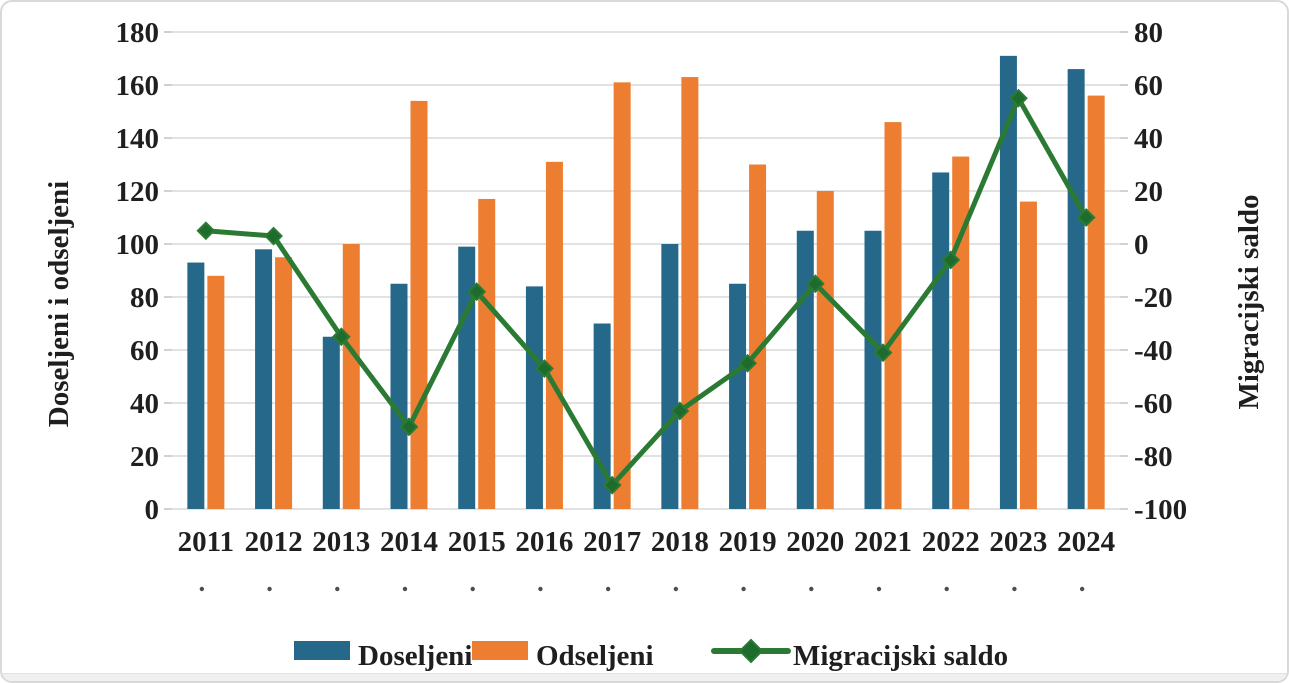 Image resolution: width=1289 pixels, height=683 pixels. I want to click on left-tick-label-180: 180, so click(138, 33).